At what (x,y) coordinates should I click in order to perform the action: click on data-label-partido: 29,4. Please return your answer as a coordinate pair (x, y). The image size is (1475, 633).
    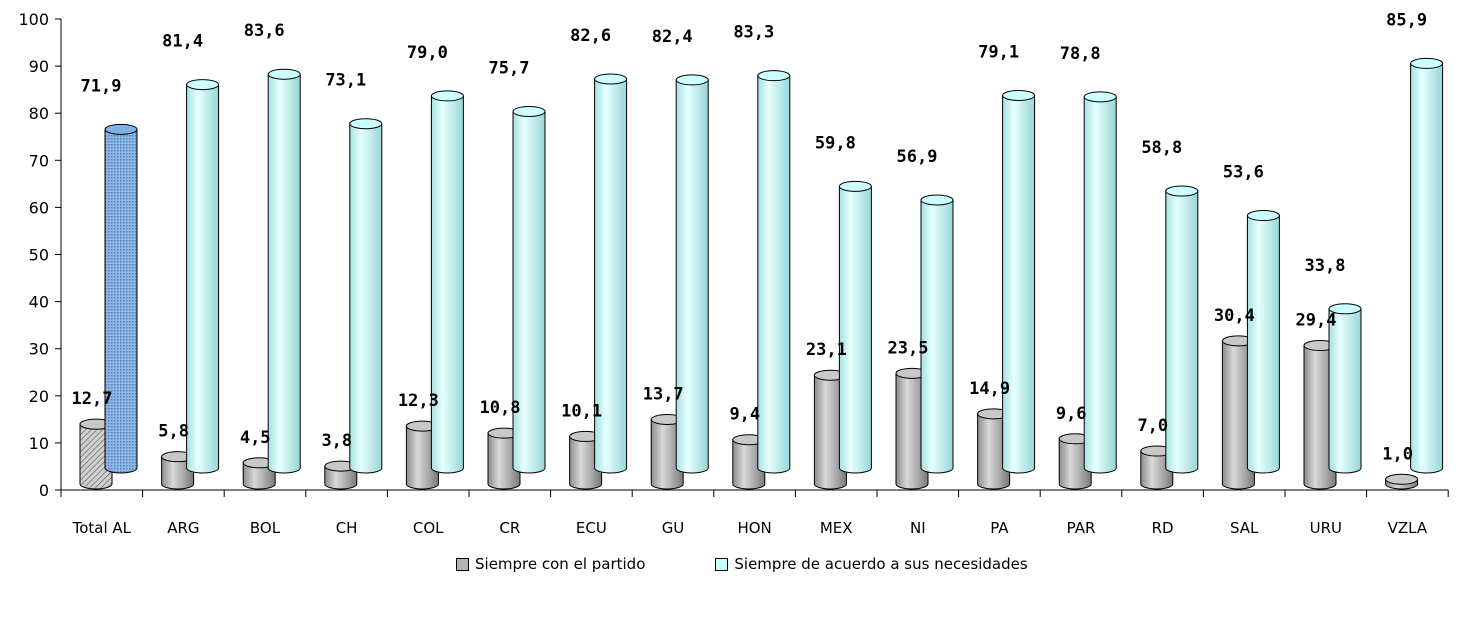
    Looking at the image, I should click on (1316, 321).